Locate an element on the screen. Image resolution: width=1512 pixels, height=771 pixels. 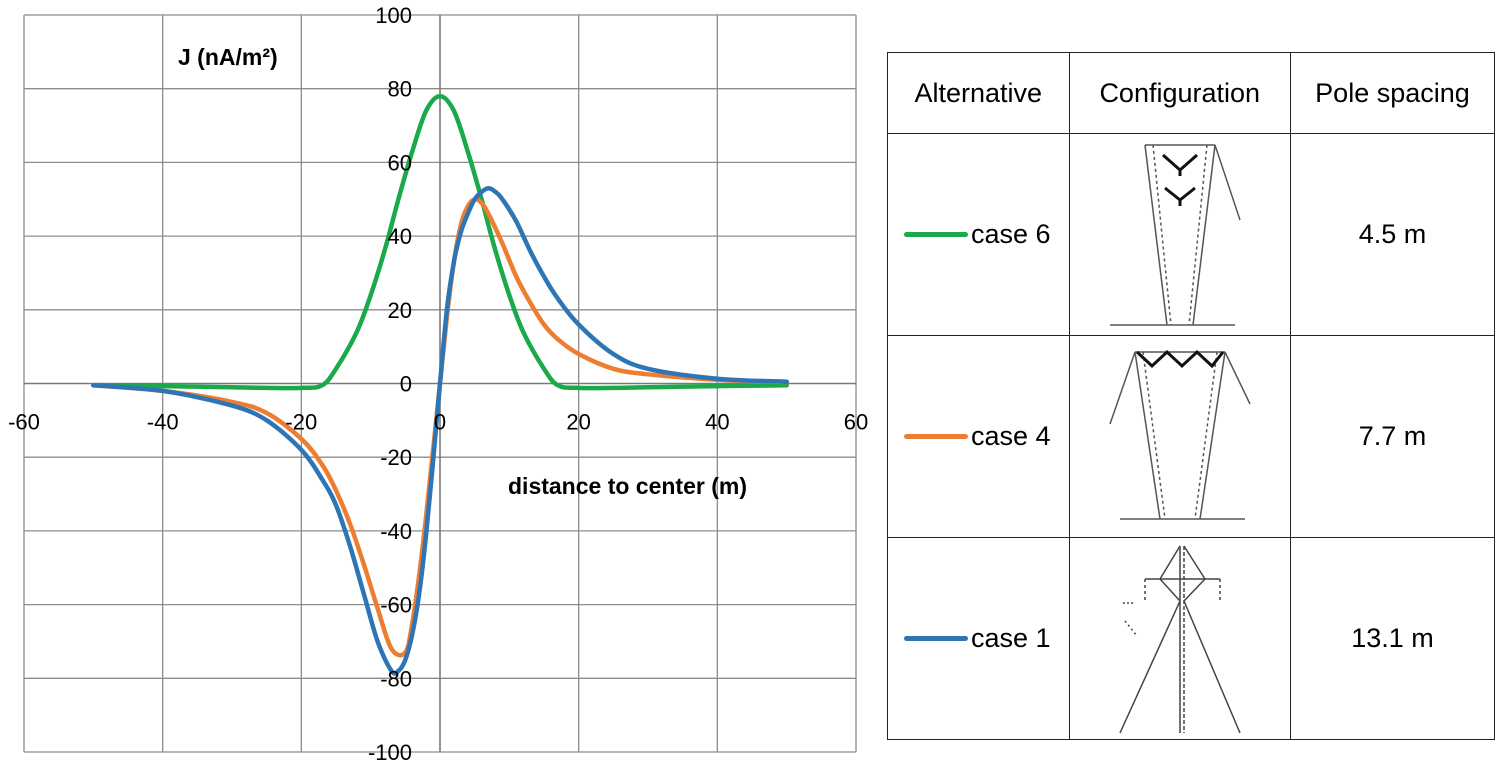
x-tick-label: -20 is located at coordinates (301, 422).